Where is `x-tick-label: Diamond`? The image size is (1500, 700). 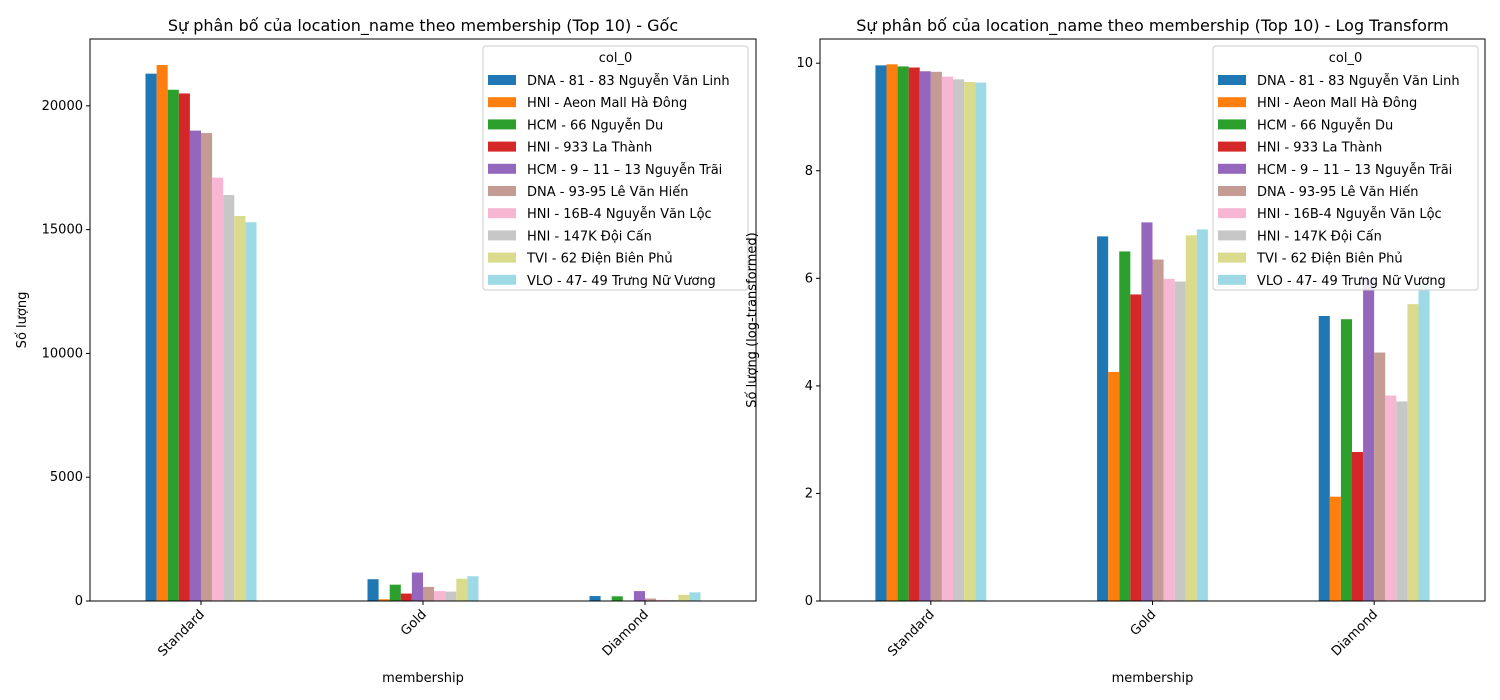
x-tick-label: Diamond is located at coordinates (626, 633).